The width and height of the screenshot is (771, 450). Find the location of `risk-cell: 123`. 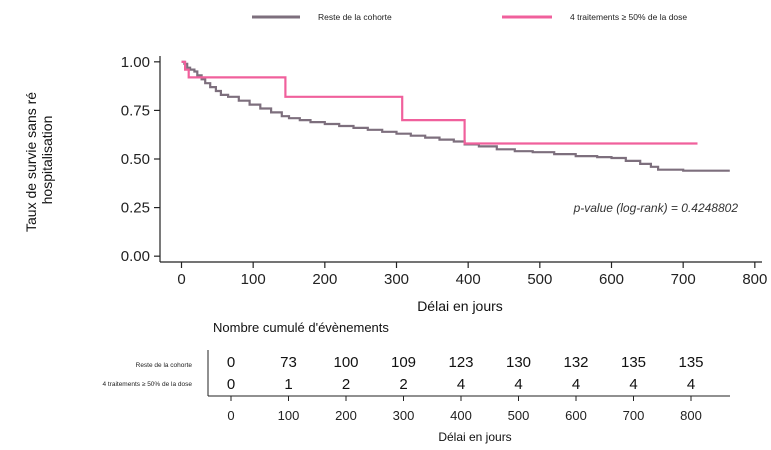

risk-cell: 123 is located at coordinates (460, 362).